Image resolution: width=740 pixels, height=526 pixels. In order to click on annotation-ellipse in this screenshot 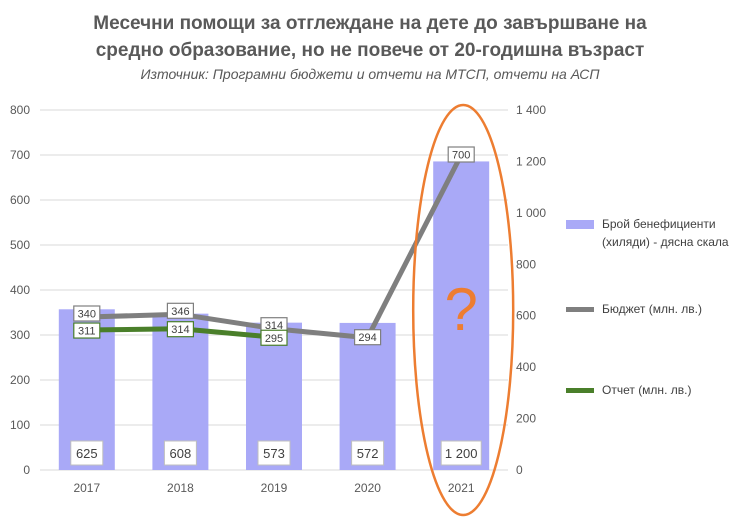, I will do `click(463, 310)`.